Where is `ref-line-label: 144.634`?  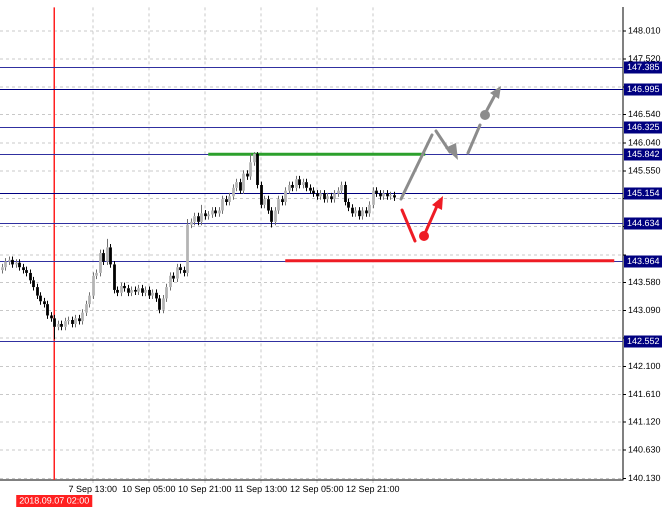 ref-line-label: 144.634 is located at coordinates (643, 223).